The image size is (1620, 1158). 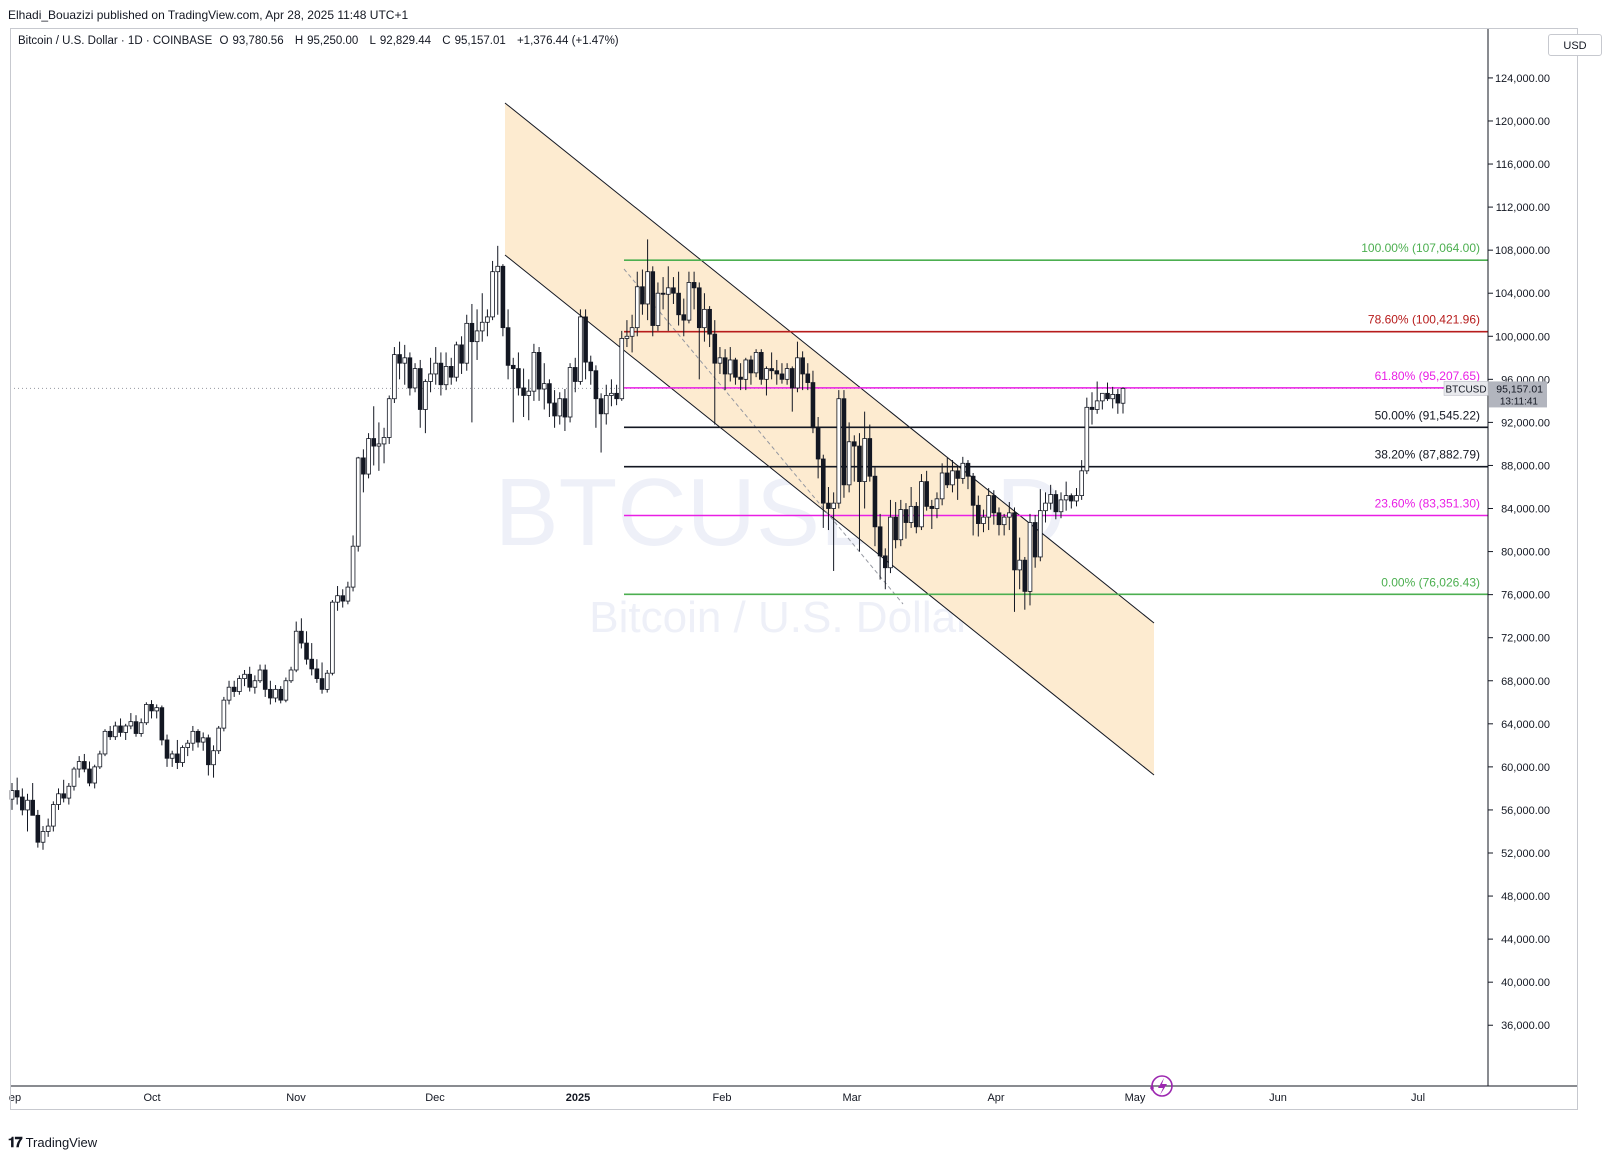 I want to click on open-value: 93,780.56, so click(x=258, y=41).